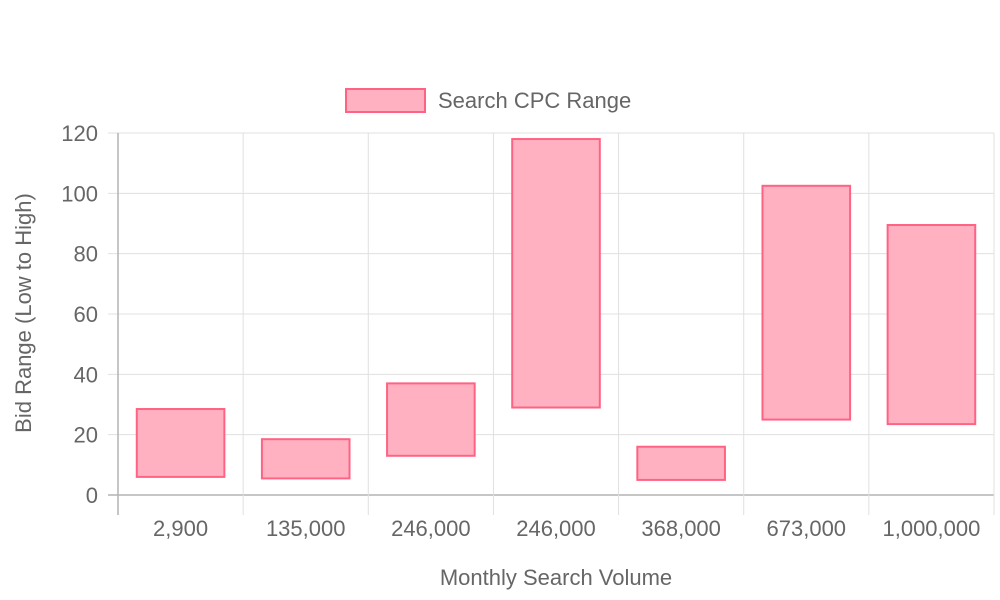  Describe the element at coordinates (385, 100) in the screenshot. I see `legend-swatch` at that location.